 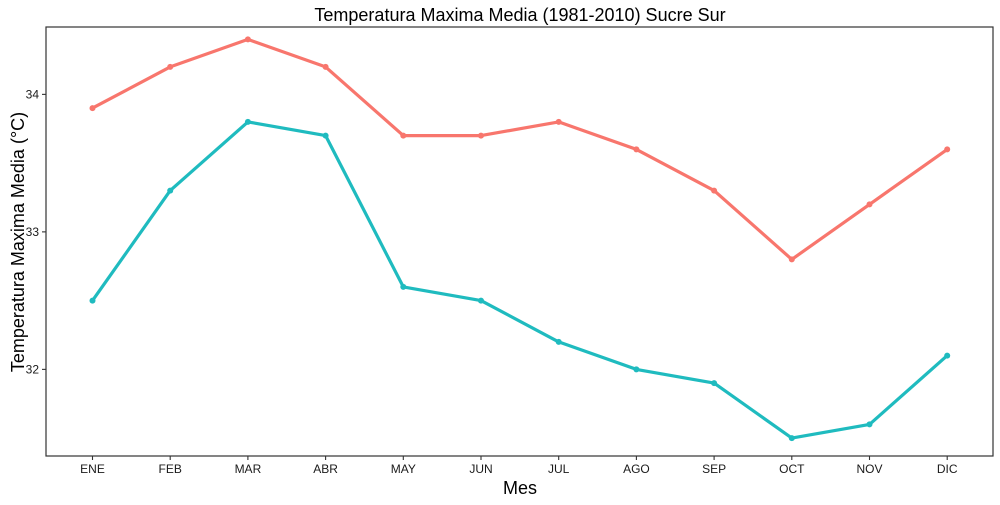 I want to click on y-tick-label: 32, so click(x=33, y=369).